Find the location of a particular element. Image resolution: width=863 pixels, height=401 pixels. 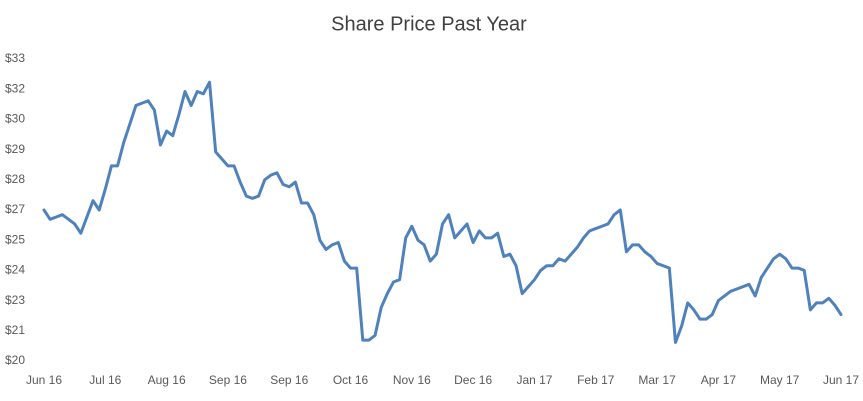

x-tick-label: Jun 16 is located at coordinates (44, 380).